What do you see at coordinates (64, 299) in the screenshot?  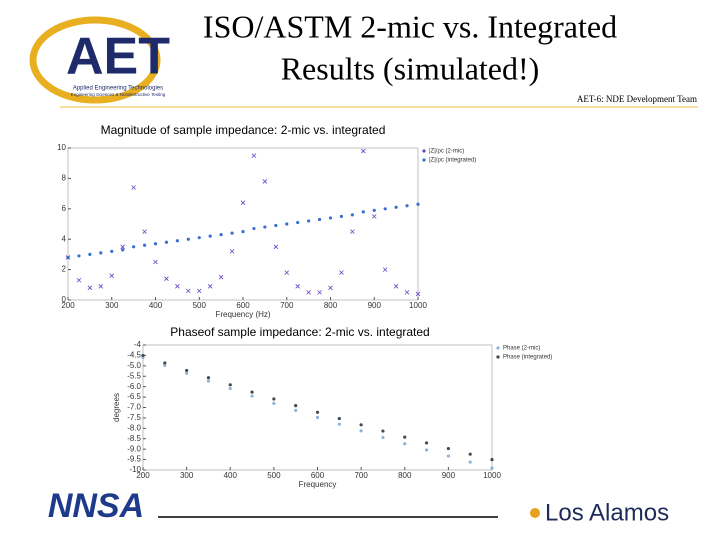 I see `y-tick-label: 0` at bounding box center [64, 299].